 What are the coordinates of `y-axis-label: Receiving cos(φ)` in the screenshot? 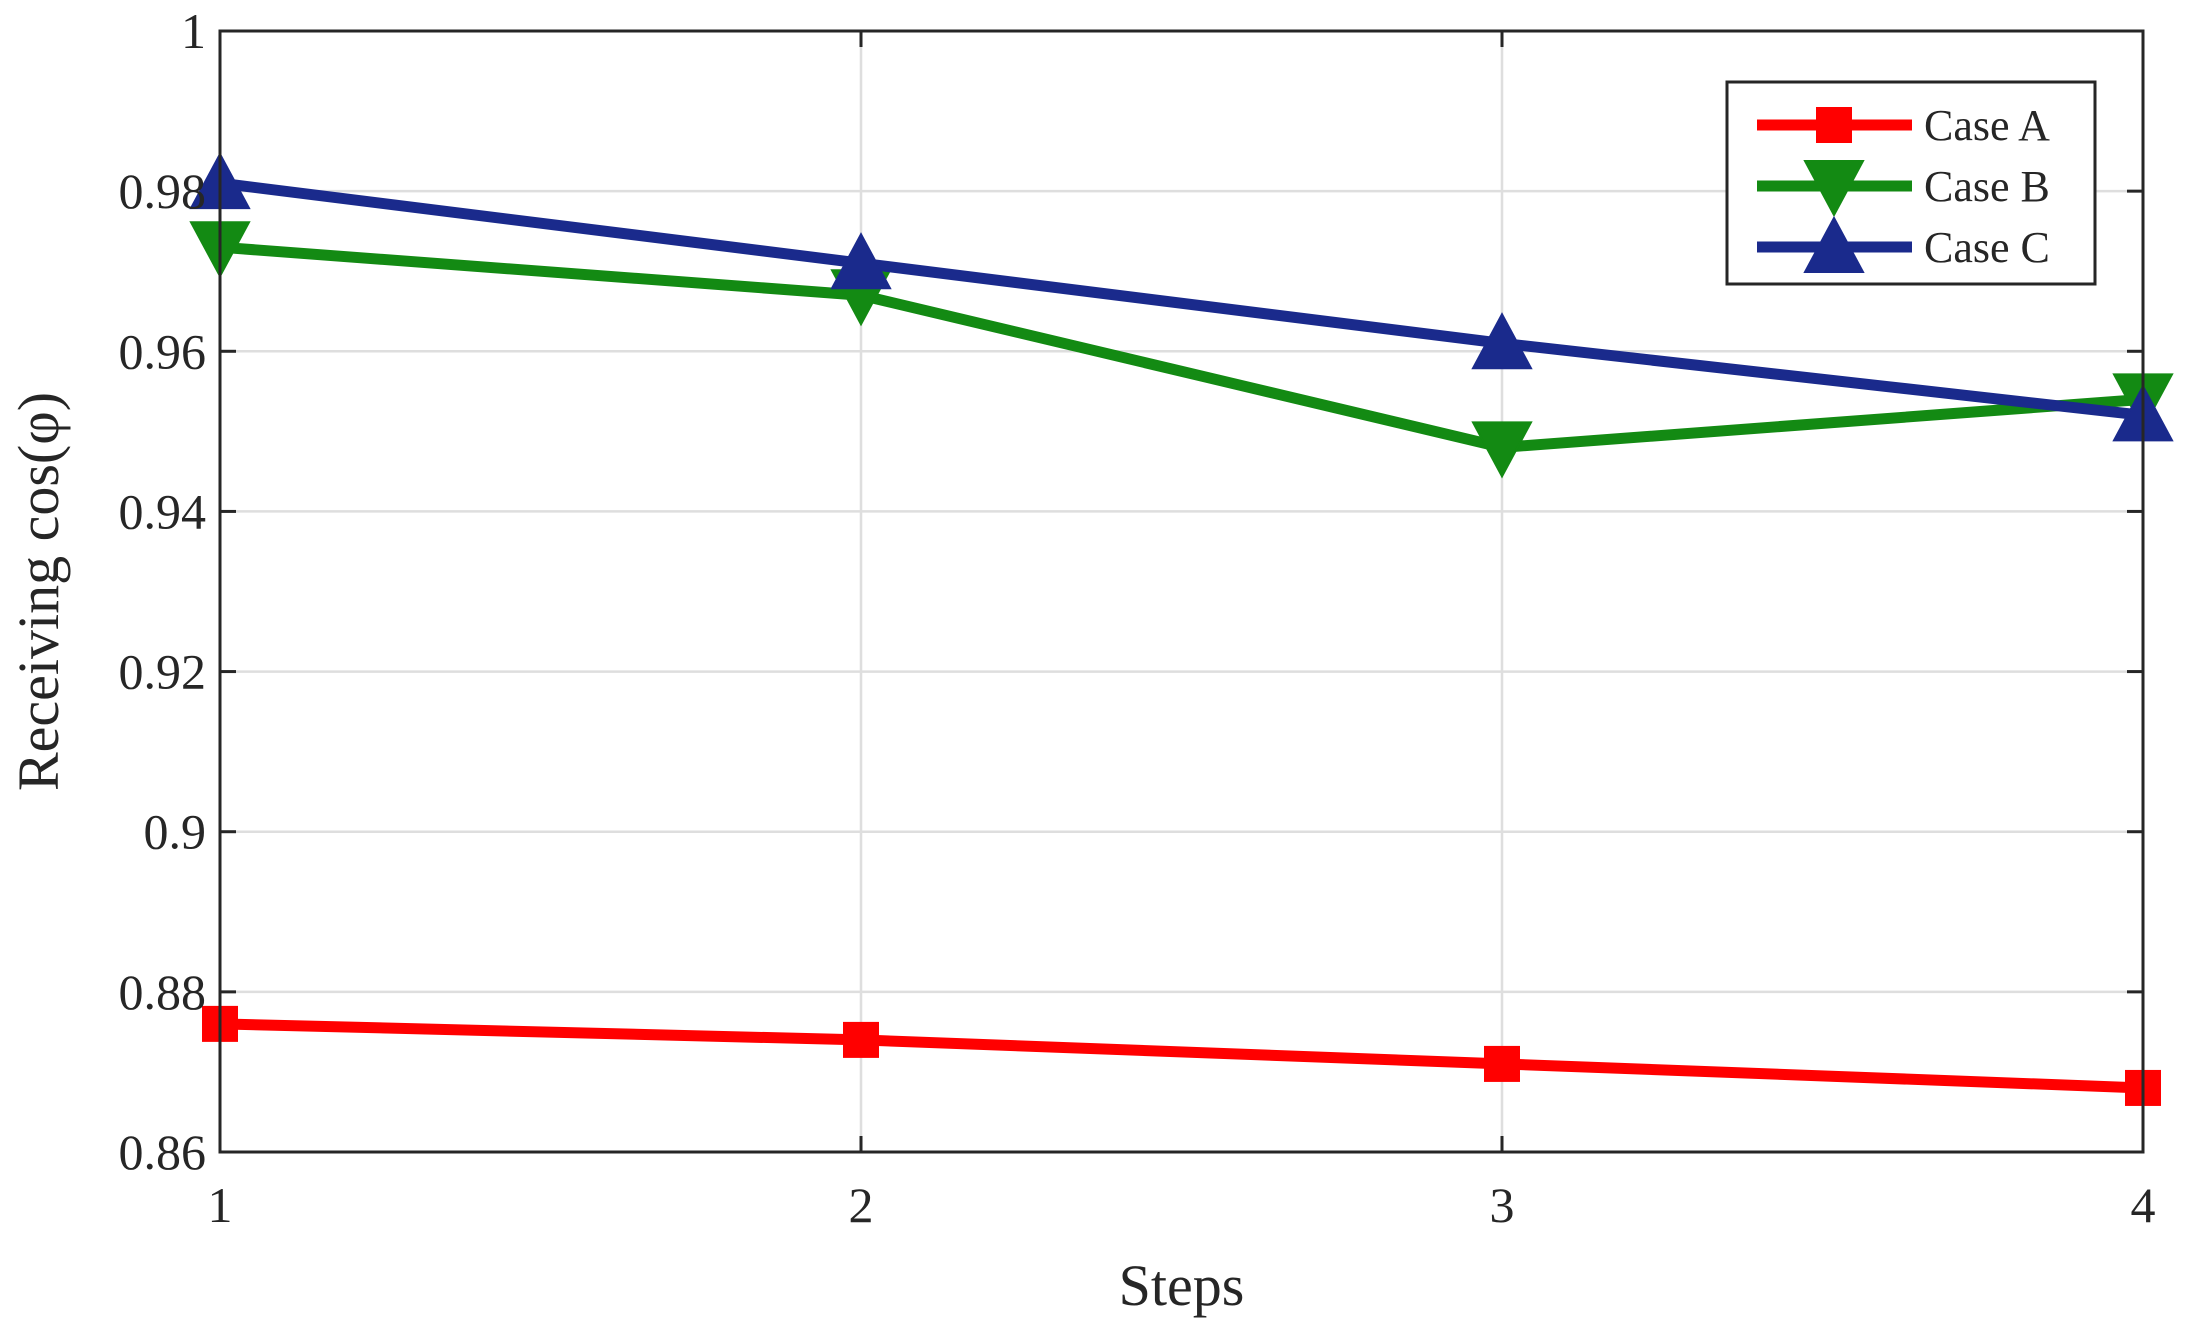 It's located at (38, 591).